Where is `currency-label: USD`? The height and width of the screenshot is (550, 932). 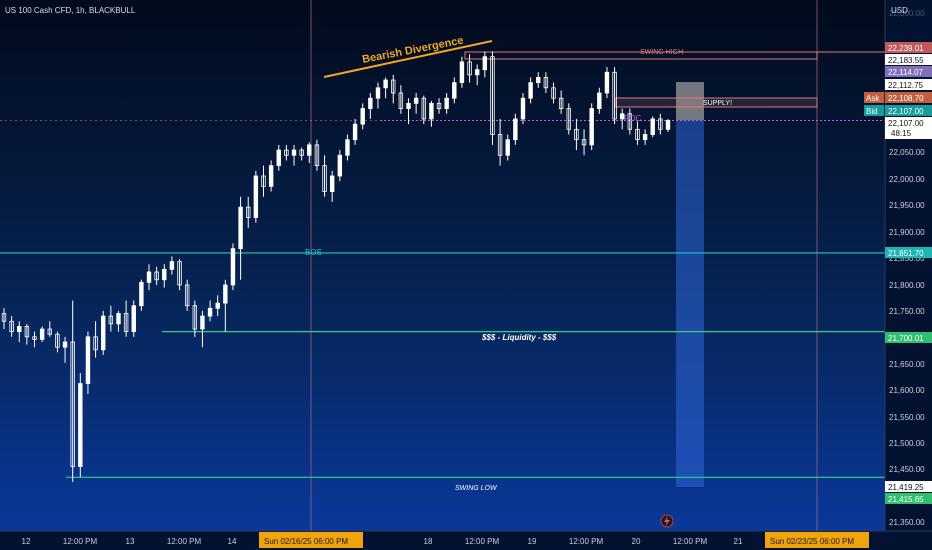
currency-label: USD is located at coordinates (899, 10).